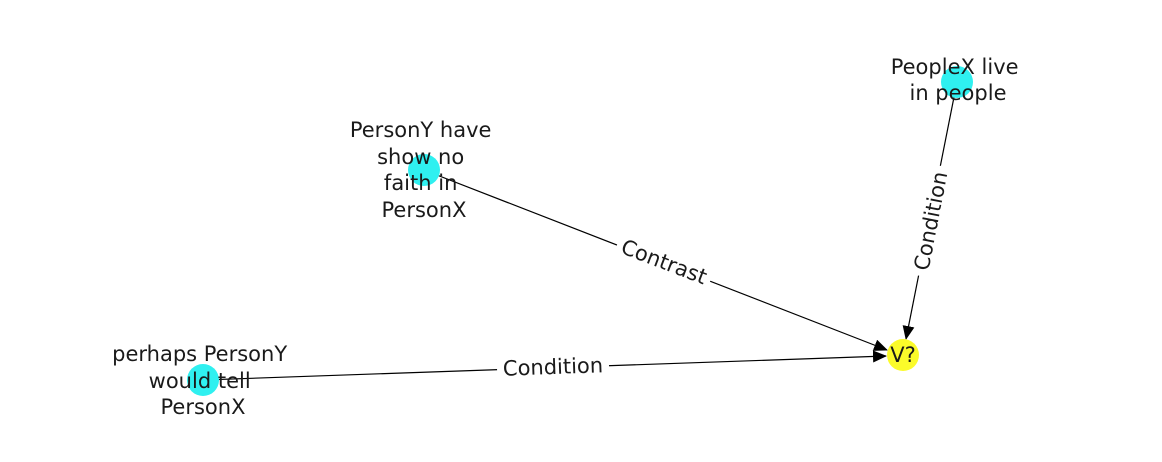  What do you see at coordinates (553, 366) in the screenshot?
I see `edge-label-condition-perhaps: Condition` at bounding box center [553, 366].